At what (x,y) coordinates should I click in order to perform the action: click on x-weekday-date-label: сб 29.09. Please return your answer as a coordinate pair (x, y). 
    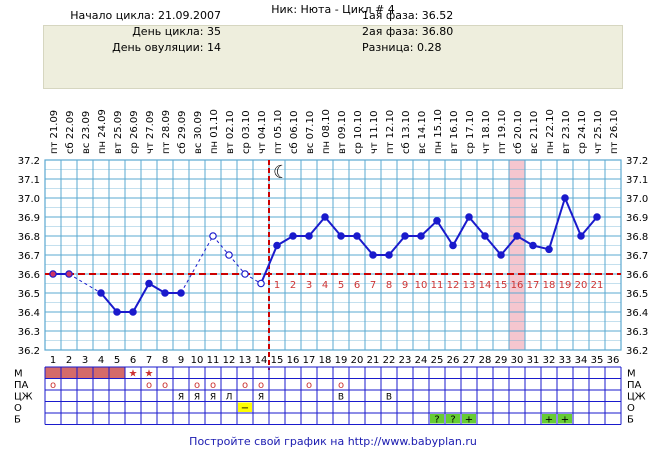
    Looking at the image, I should click on (182, 132).